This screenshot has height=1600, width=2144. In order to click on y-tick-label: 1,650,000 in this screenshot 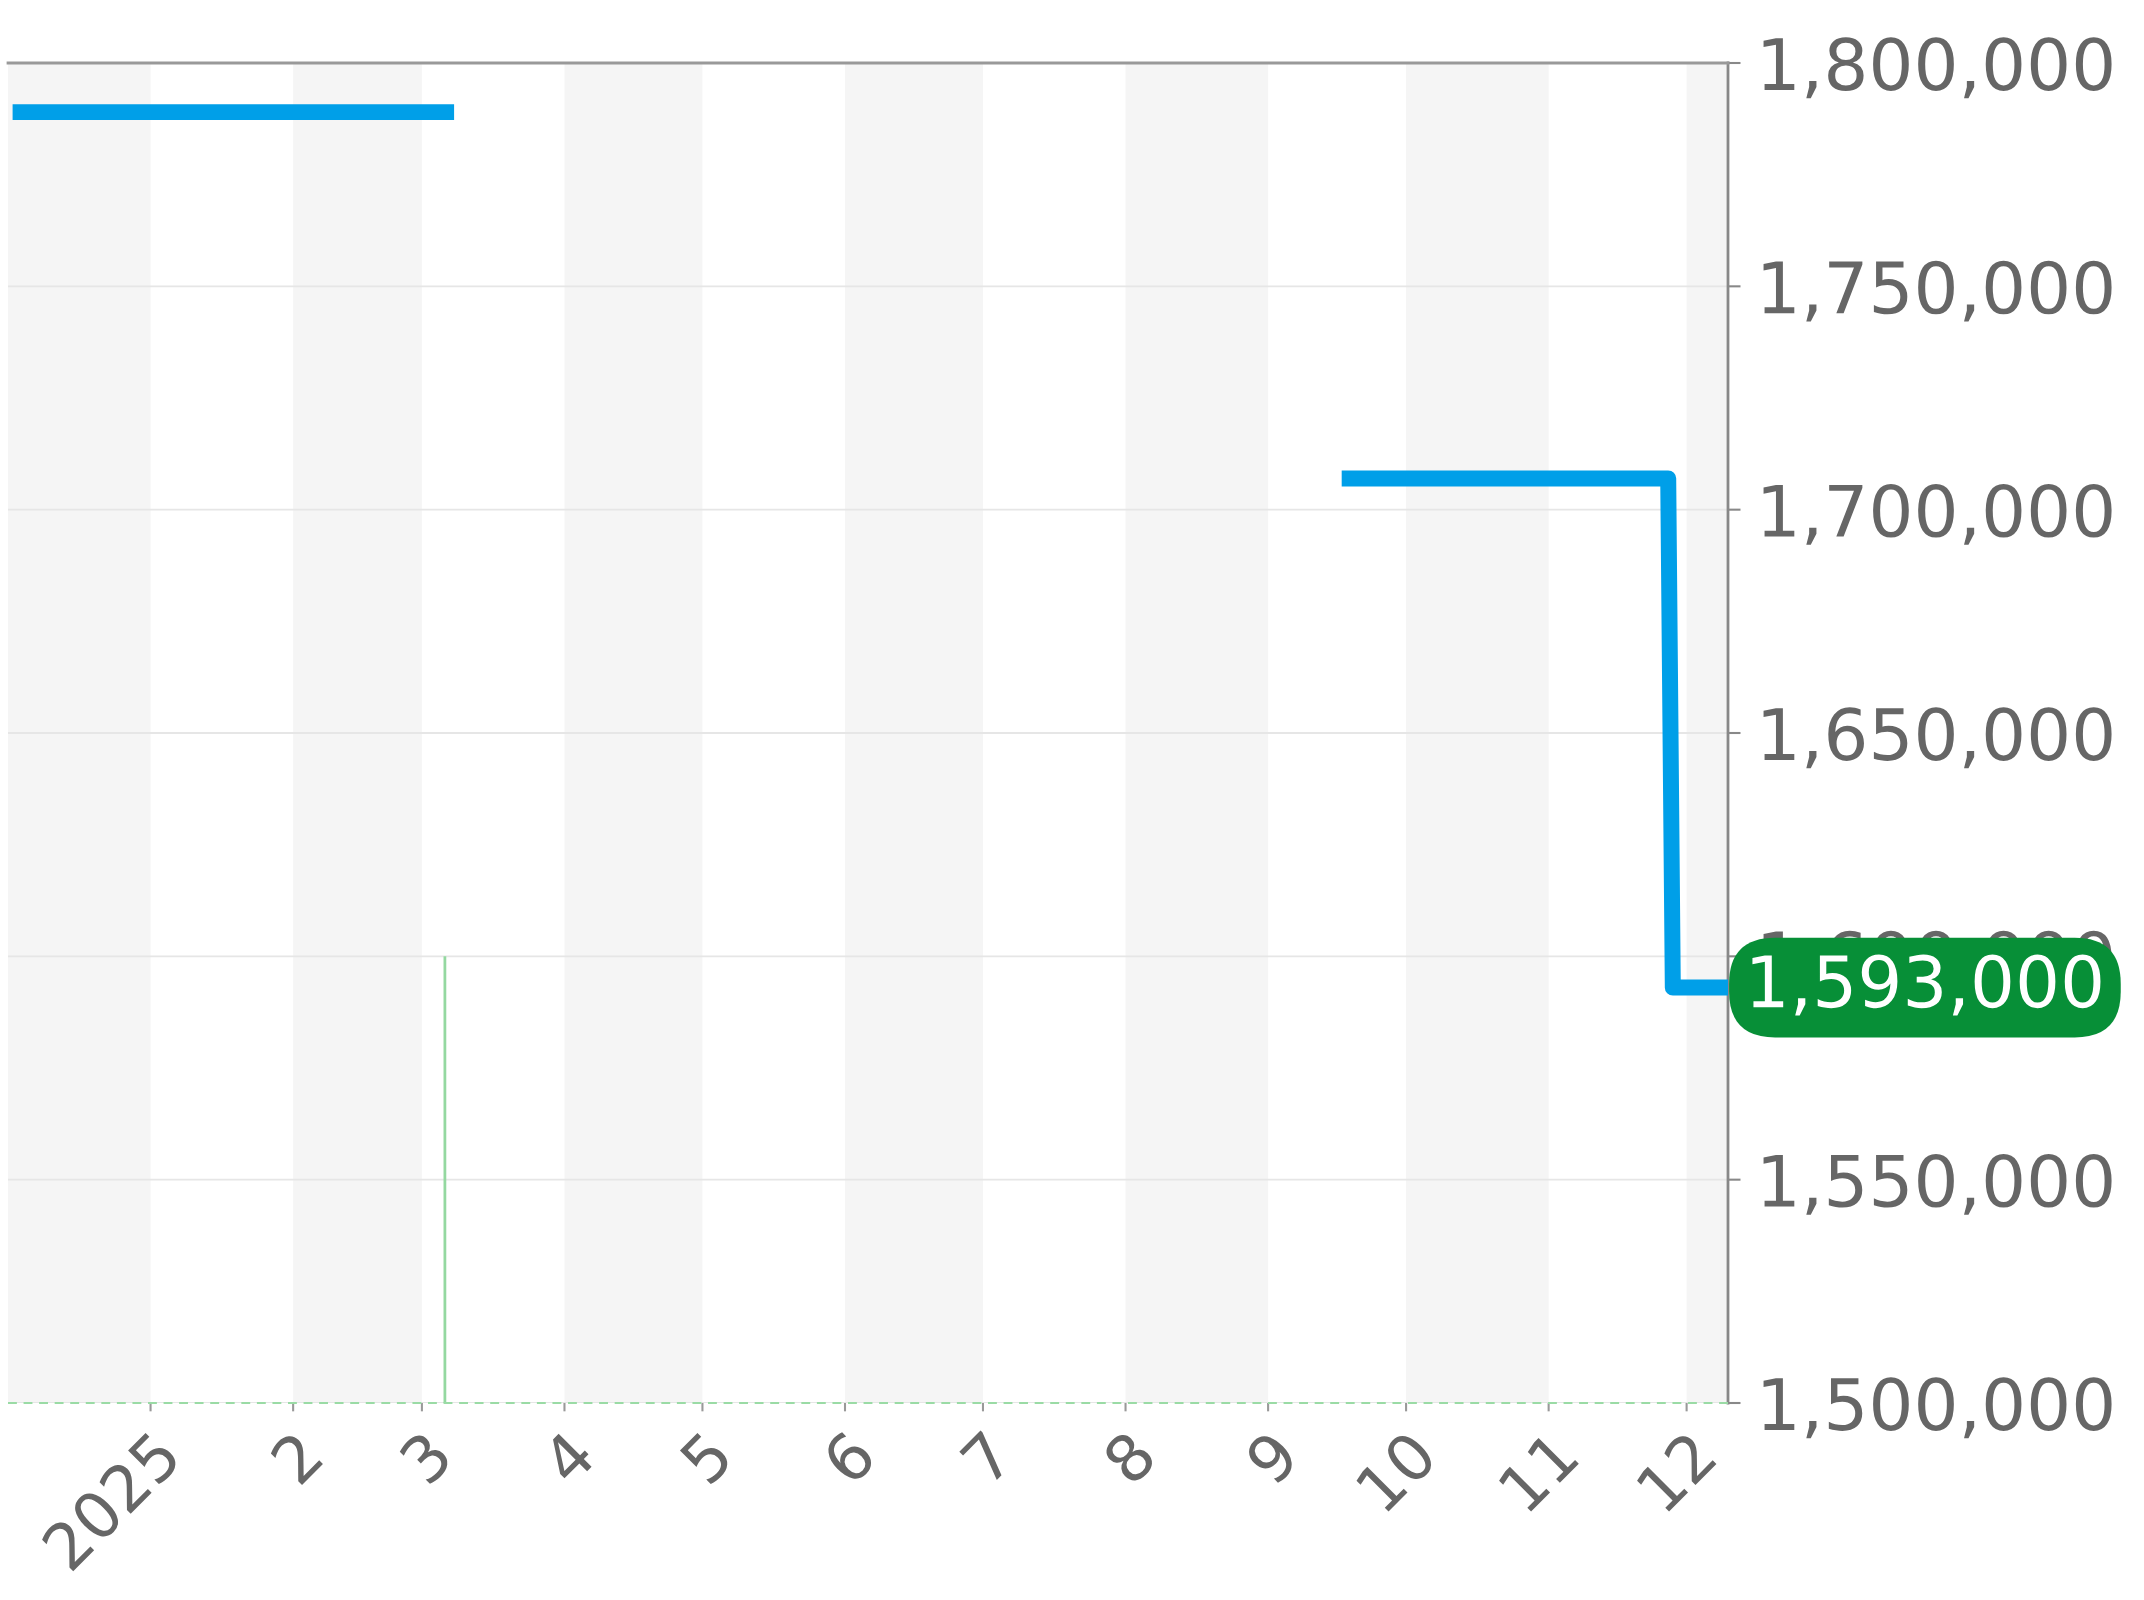, I will do `click(1937, 738)`.